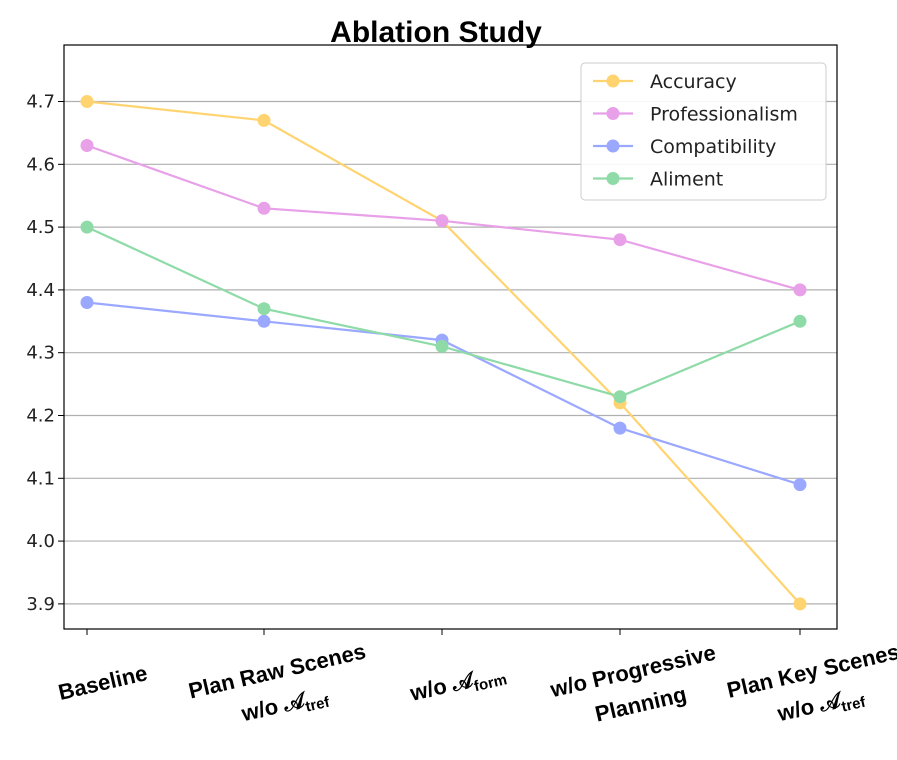  I want to click on y-axis-ticks: 3.9 4.0 4.1 4.2 4.3 4.4 4.5 4.6 4.7, so click(45, 353).